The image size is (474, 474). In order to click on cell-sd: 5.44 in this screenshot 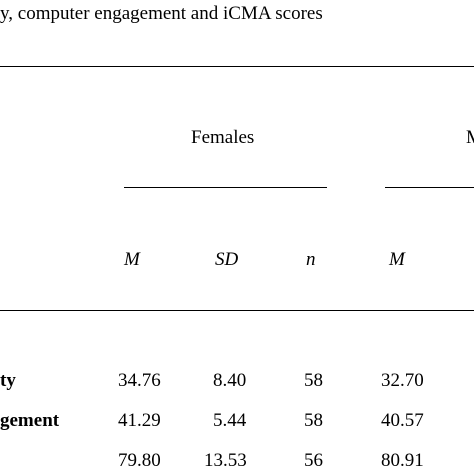, I will do `click(230, 420)`.